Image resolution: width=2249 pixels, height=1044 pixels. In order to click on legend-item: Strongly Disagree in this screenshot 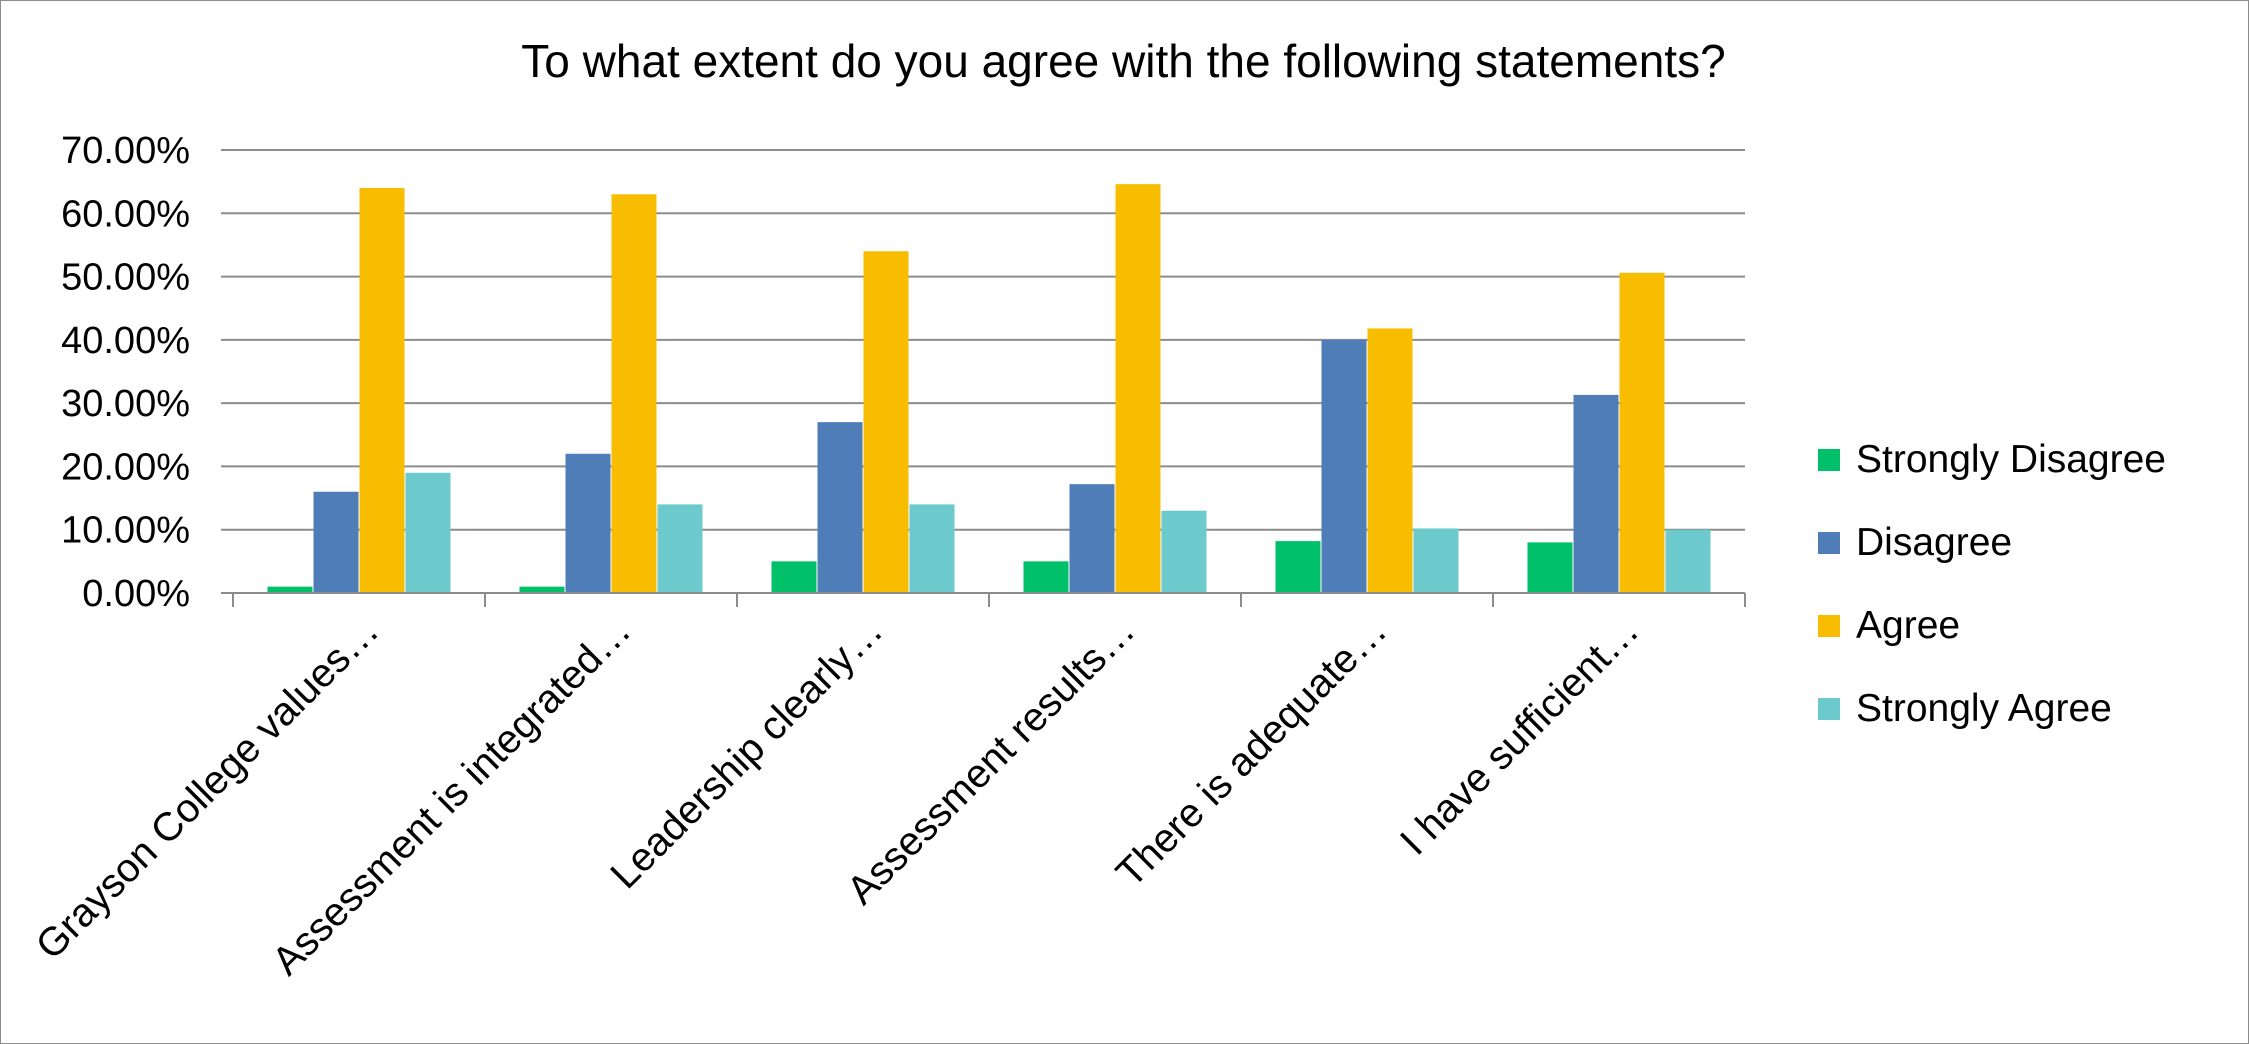, I will do `click(1992, 459)`.